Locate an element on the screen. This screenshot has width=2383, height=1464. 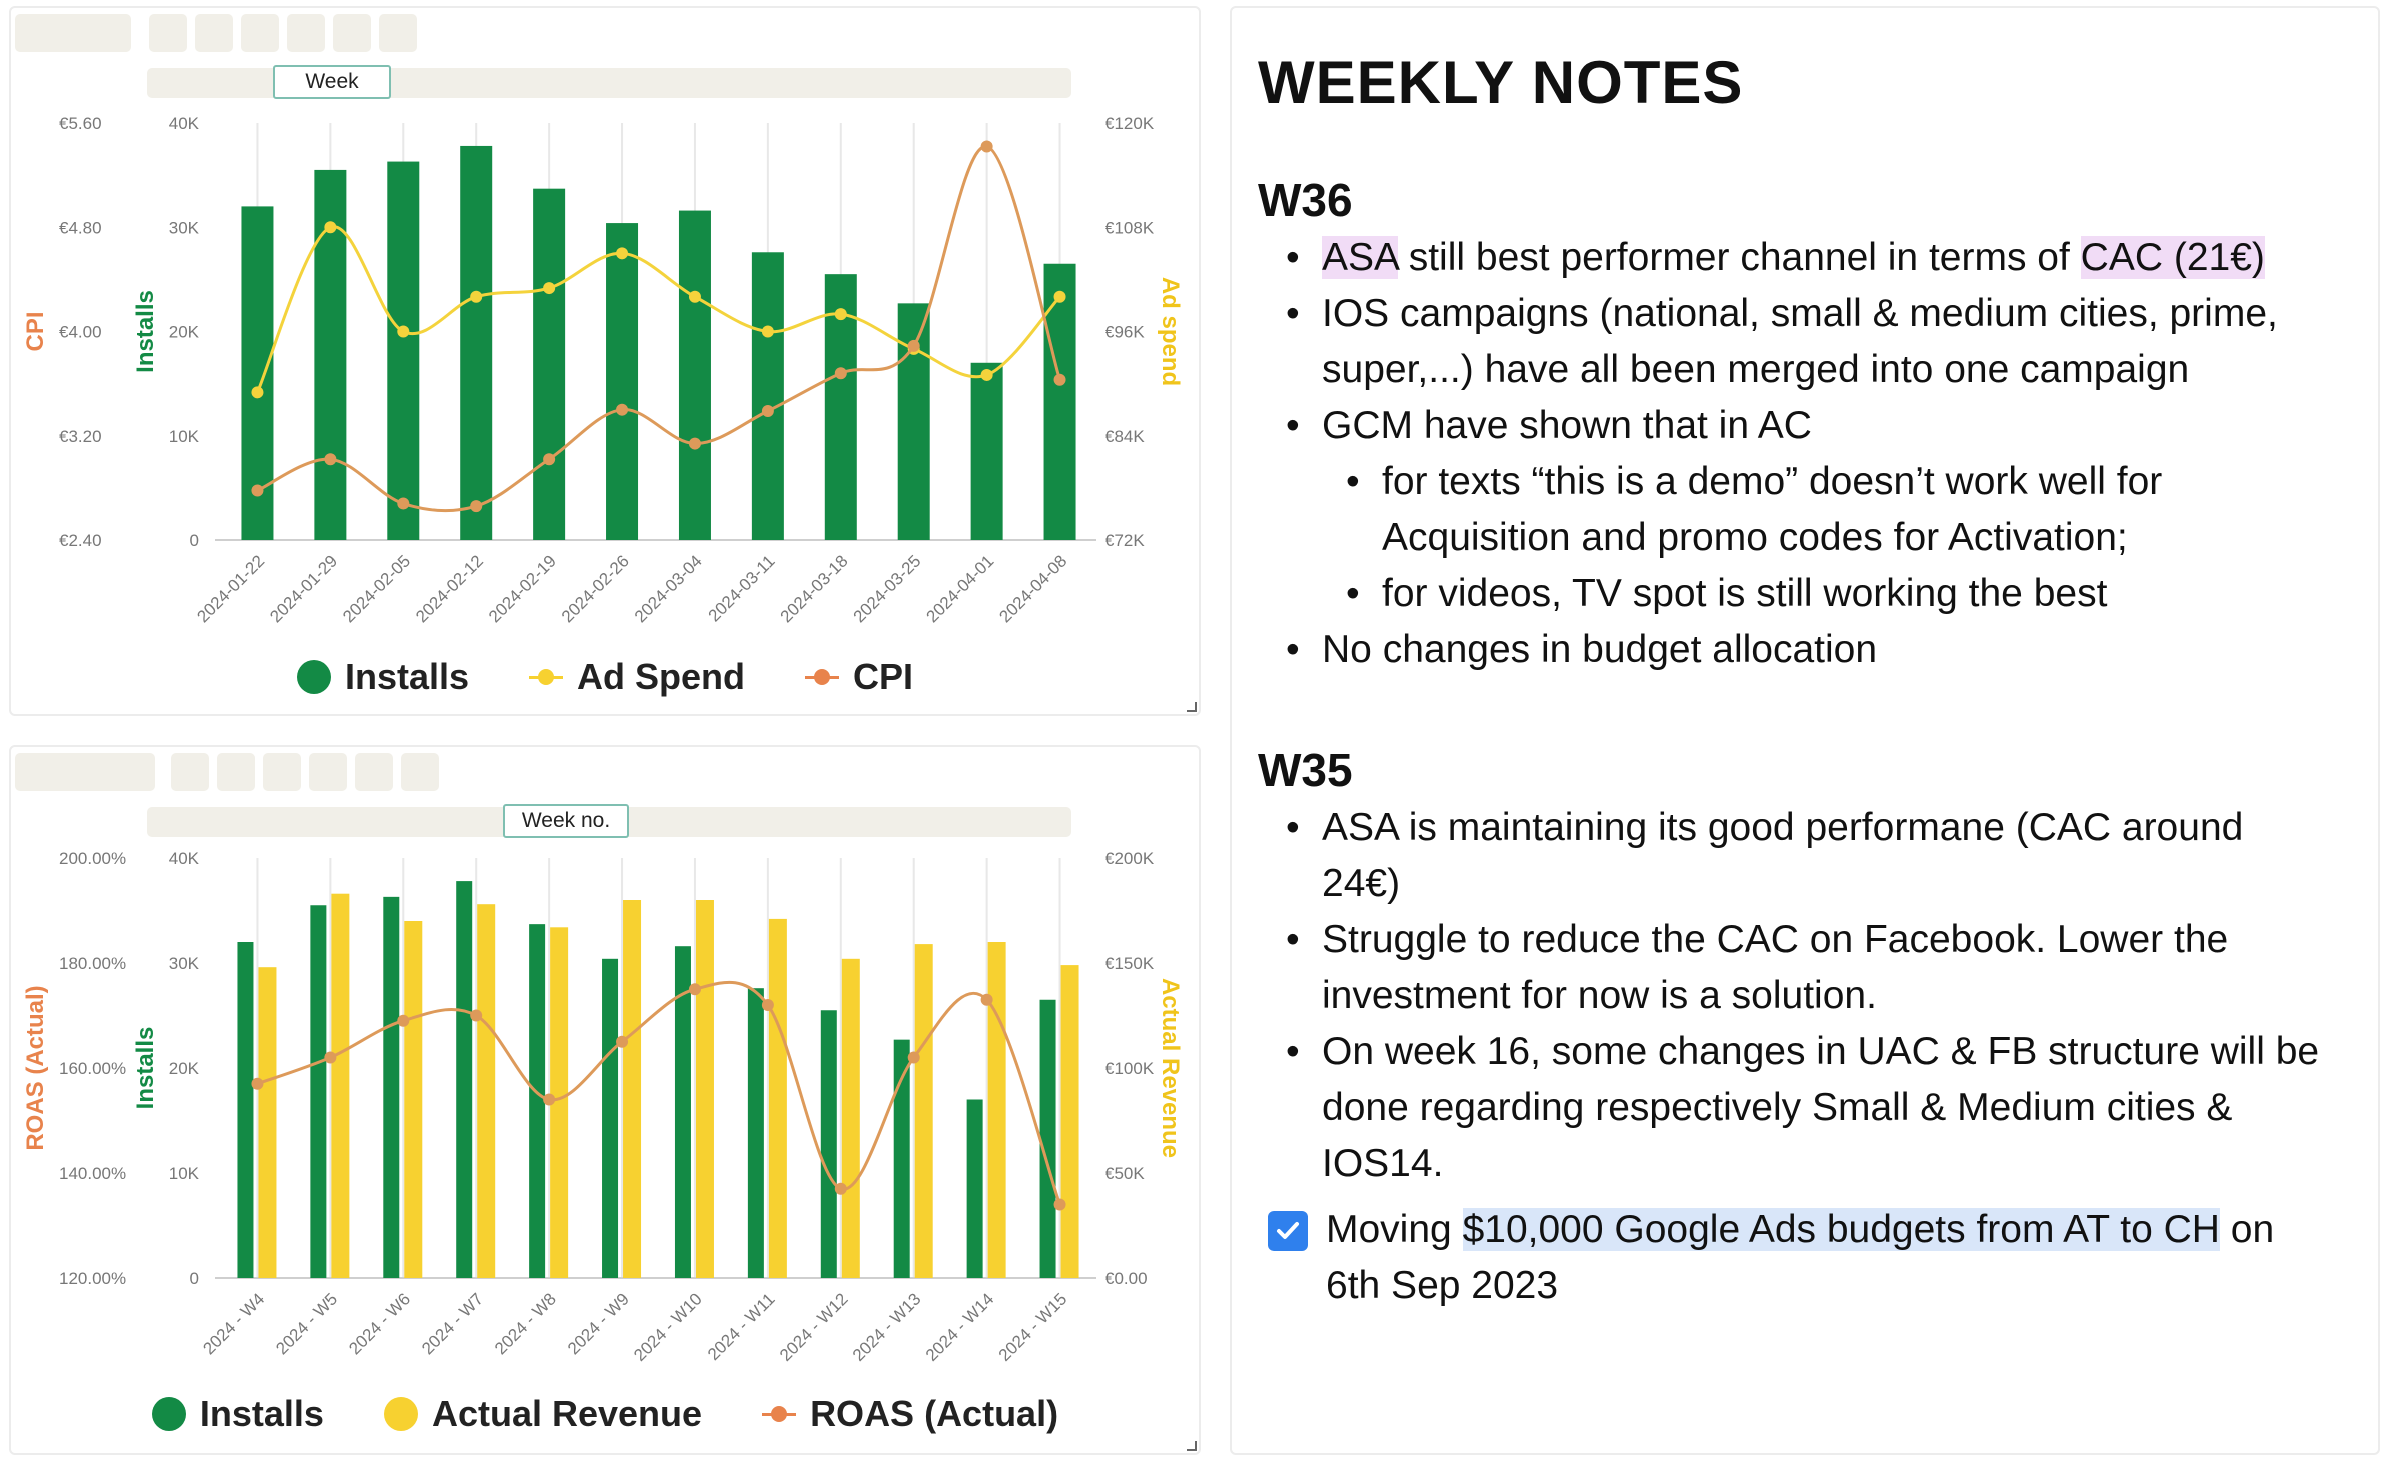
list-item: • GCM have shown that in AC is located at coordinates (1549, 425).